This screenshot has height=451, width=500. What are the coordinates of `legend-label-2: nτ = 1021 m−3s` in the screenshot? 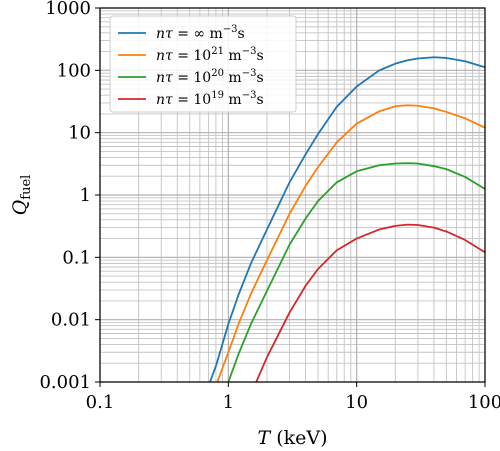 It's located at (210, 55).